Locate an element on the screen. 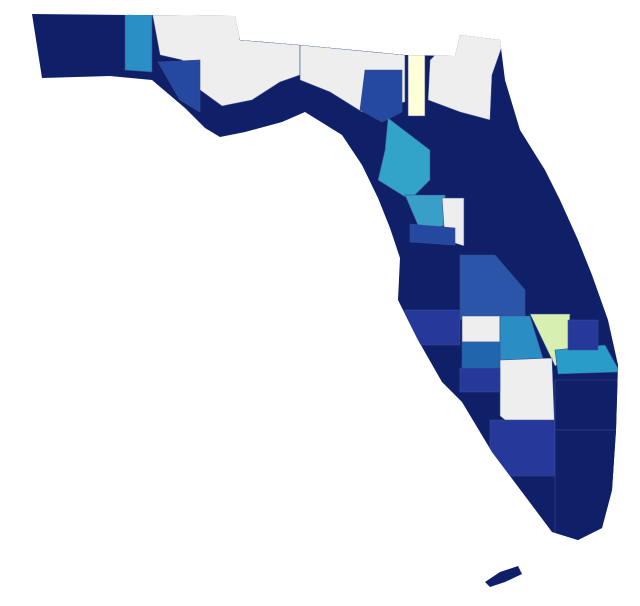 Image resolution: width=640 pixels, height=606 pixels. keys is located at coordinates (503, 576).